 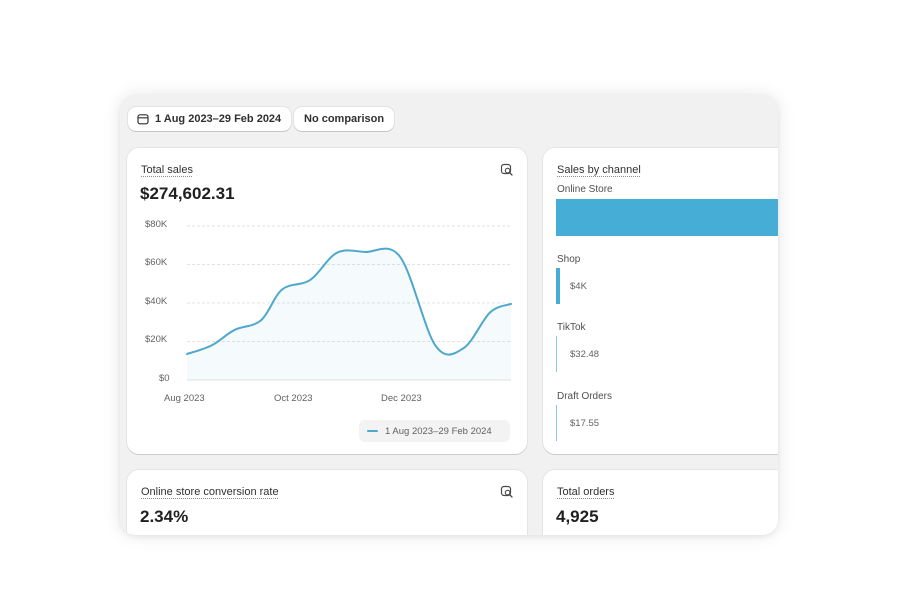 What do you see at coordinates (218, 119) in the screenshot?
I see `date-range-label: 1 Aug 2023–29 Feb 2024` at bounding box center [218, 119].